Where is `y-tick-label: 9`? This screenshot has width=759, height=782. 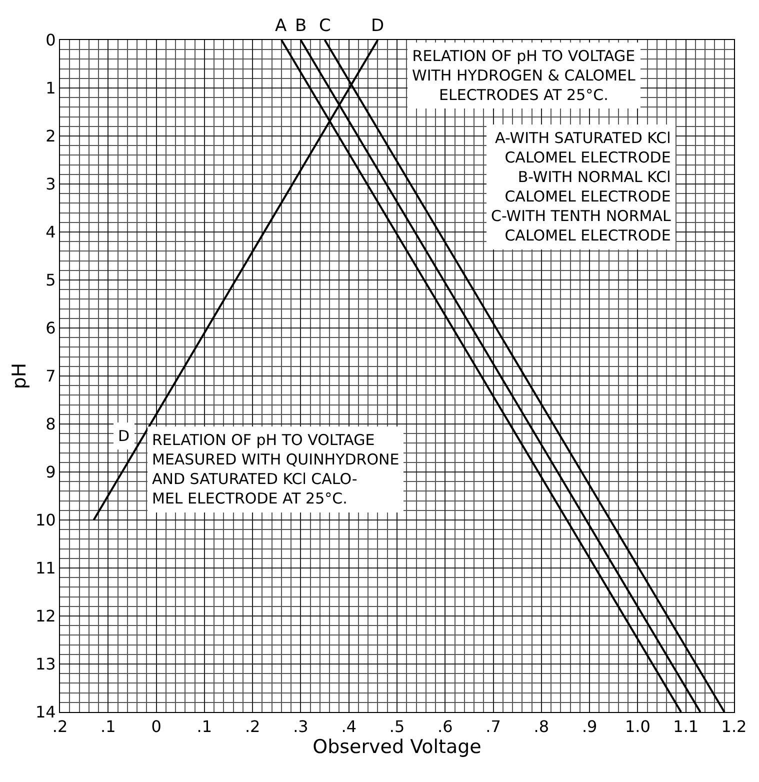
y-tick-label: 9 is located at coordinates (51, 472).